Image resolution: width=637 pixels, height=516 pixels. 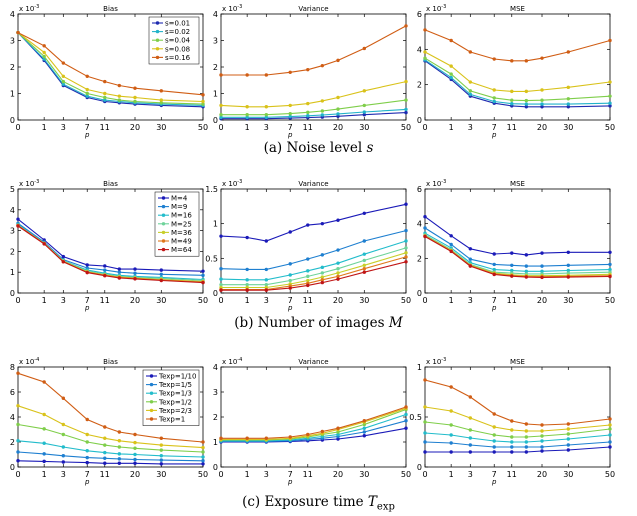 I want to click on y-tick-label: 0, so click(x=419, y=293).